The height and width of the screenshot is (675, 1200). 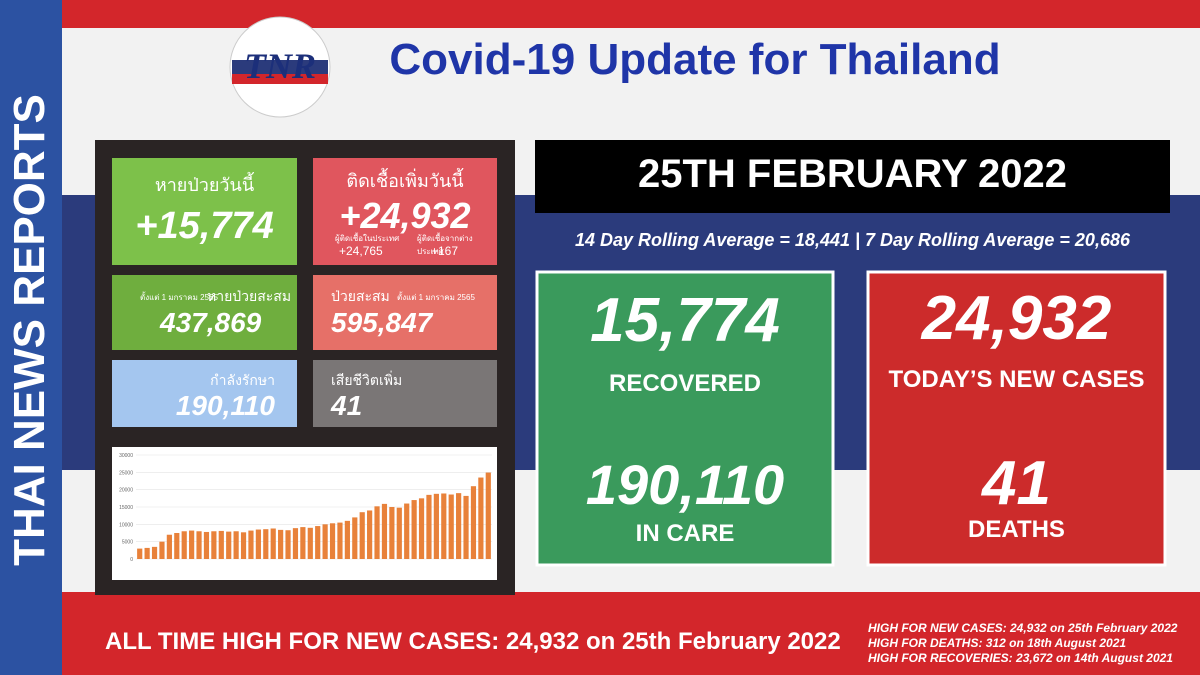 I want to click on label: กำลังรักษา, so click(x=242, y=380).